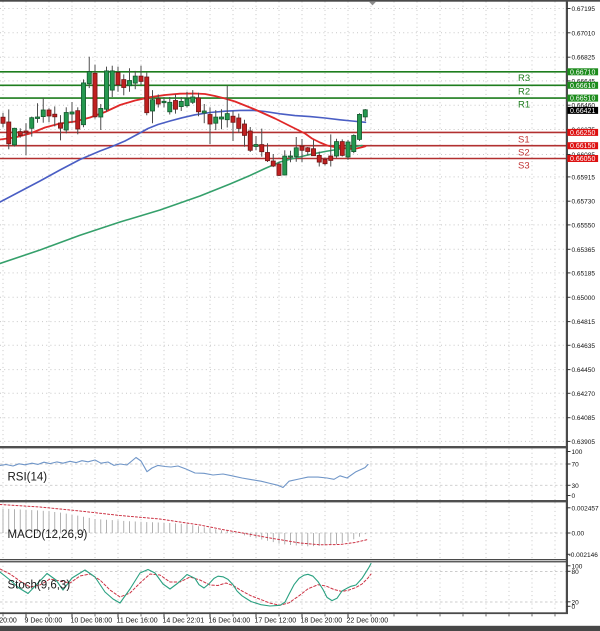 The height and width of the screenshot is (631, 600). Describe the element at coordinates (48, 535) in the screenshot. I see `svg-text: MACD(12,26,9)` at that location.